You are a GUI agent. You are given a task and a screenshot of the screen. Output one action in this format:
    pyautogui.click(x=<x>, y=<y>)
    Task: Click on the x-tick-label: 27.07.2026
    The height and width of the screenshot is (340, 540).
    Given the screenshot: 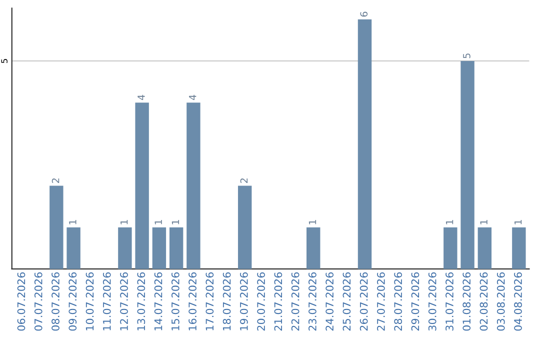 What is the action you would take?
    pyautogui.click(x=381, y=301)
    